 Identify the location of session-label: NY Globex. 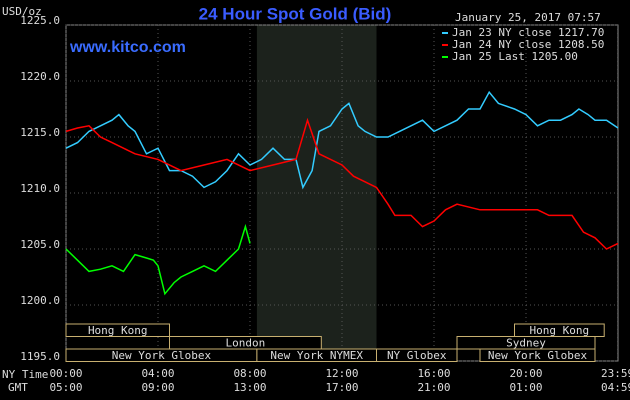
(417, 355).